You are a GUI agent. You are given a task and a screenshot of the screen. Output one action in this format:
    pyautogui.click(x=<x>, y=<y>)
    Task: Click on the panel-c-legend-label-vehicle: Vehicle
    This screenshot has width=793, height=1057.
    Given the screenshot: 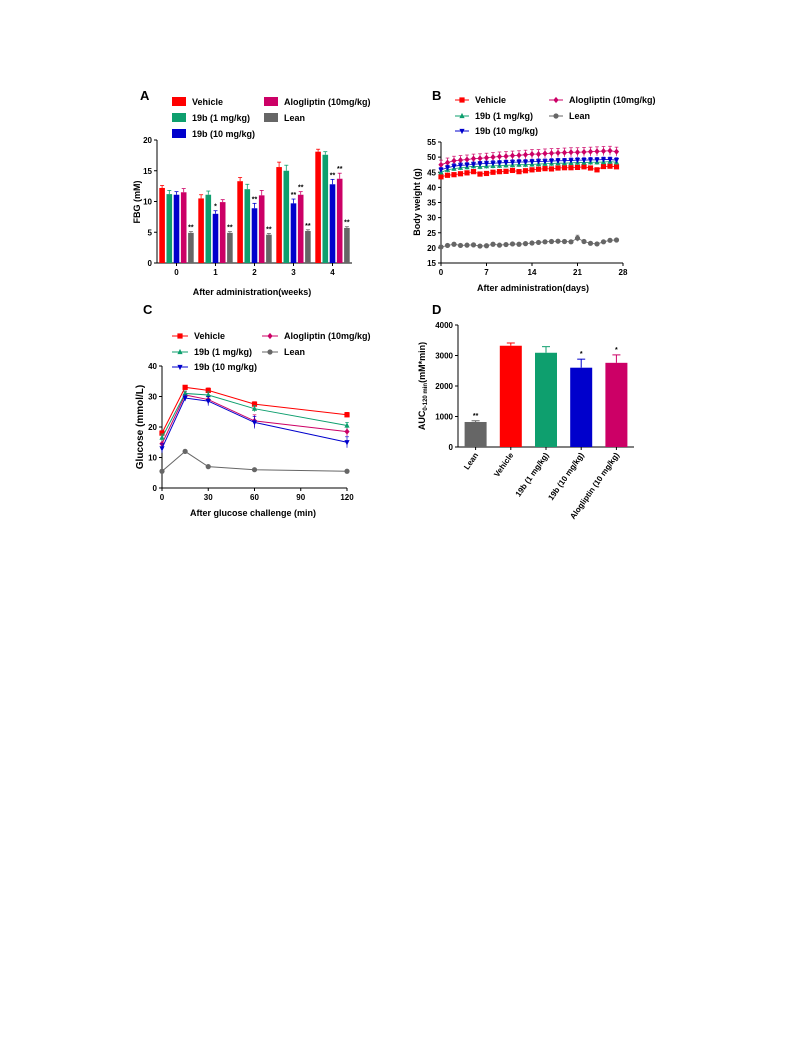 What is the action you would take?
    pyautogui.click(x=209, y=336)
    